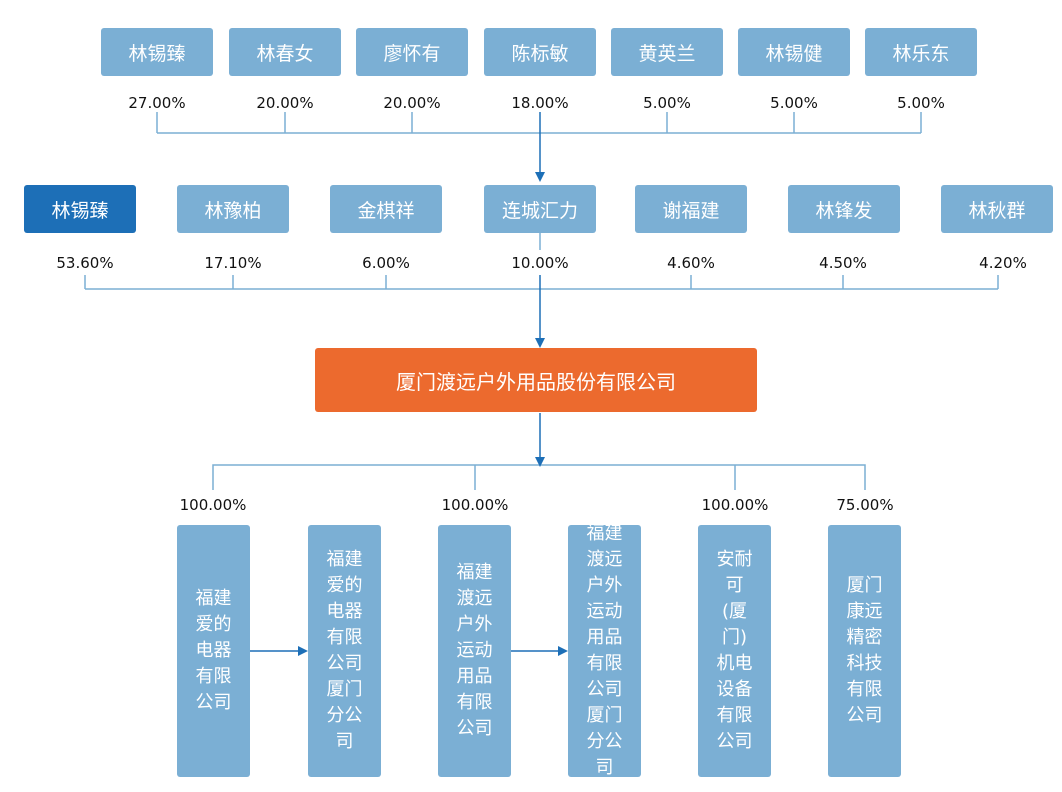 Image resolution: width=1062 pixels, height=792 pixels. Describe the element at coordinates (864, 651) in the screenshot. I see `subsidiary-box: 厦门康远精密科技有限公司` at that location.